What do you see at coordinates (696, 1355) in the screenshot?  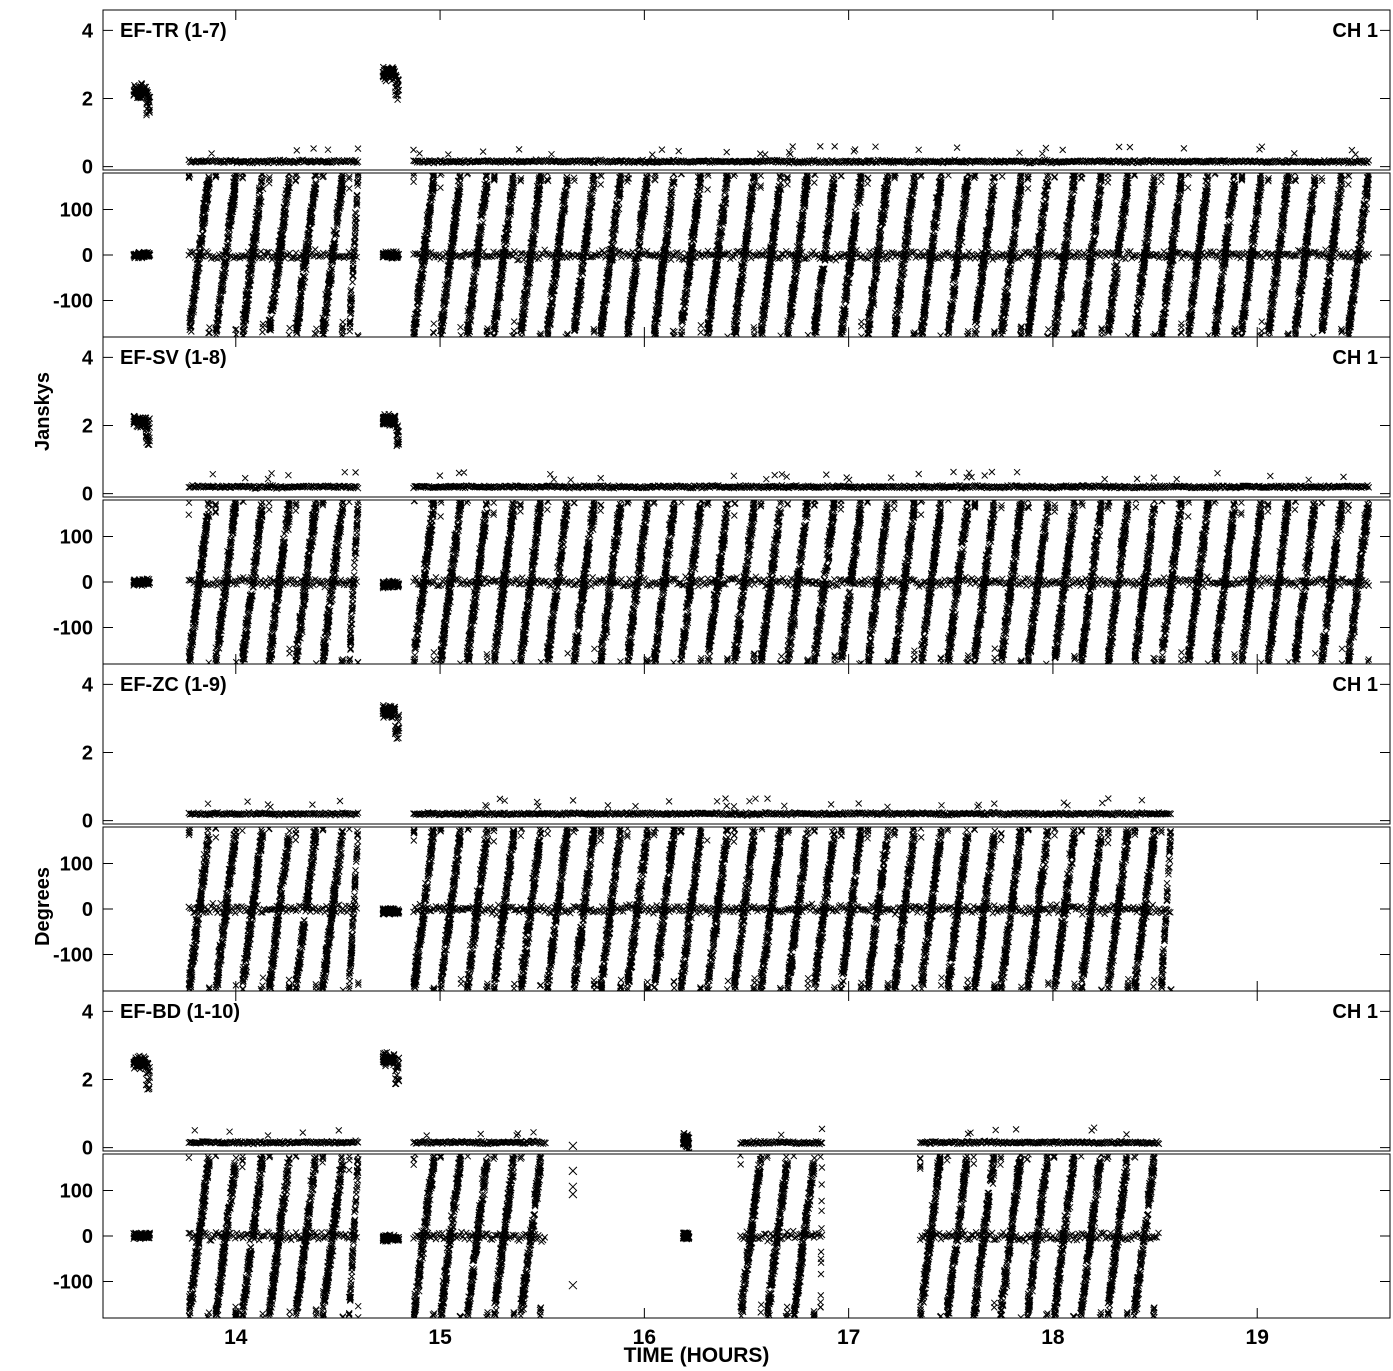 I see `x-axis-label: TIME (HOURS)` at bounding box center [696, 1355].